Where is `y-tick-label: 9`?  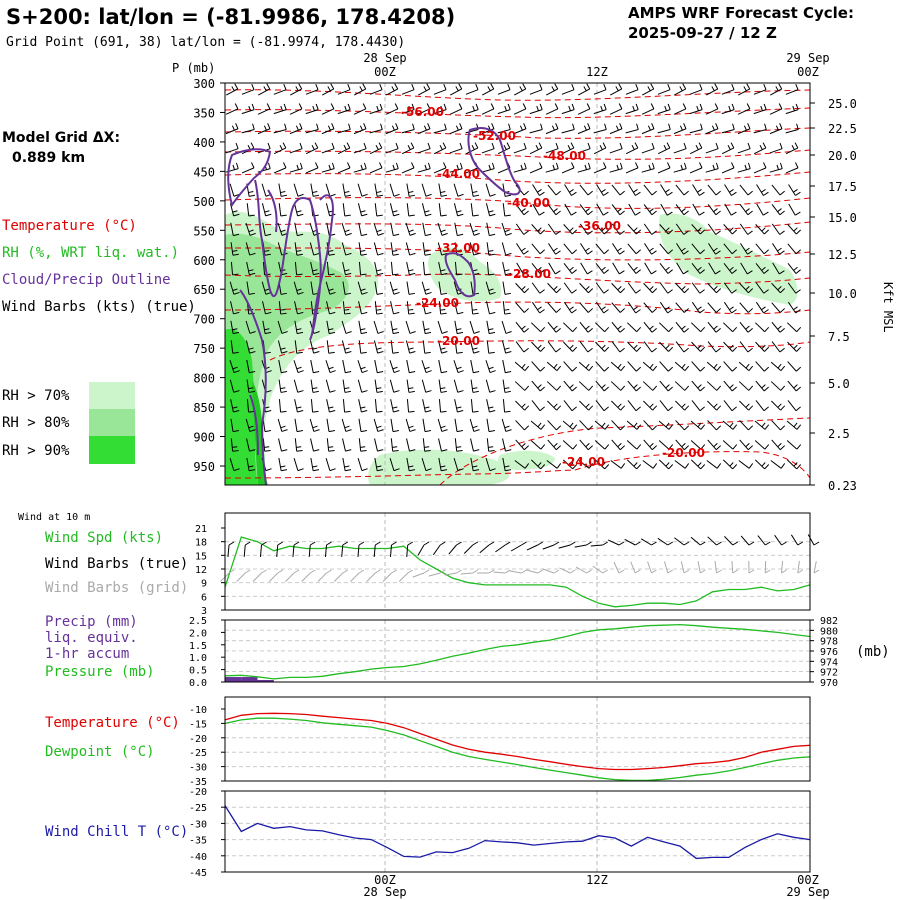 y-tick-label: 9 is located at coordinates (204, 584).